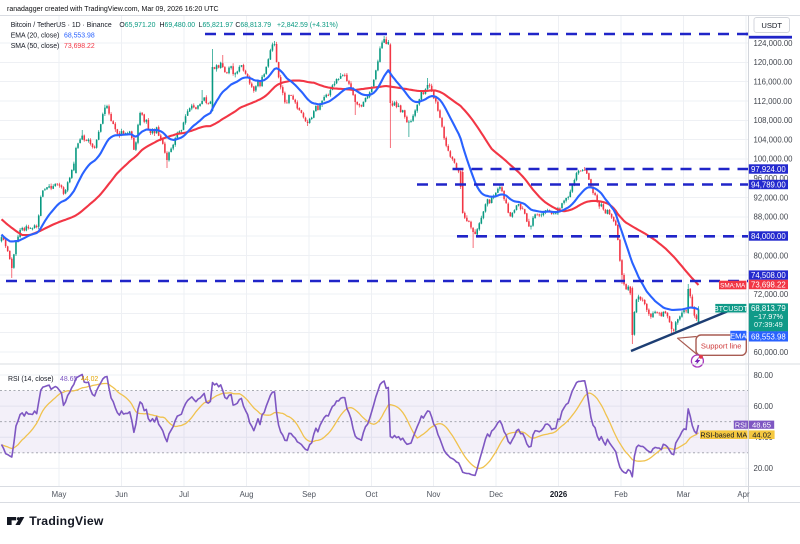 The image size is (800, 544). Describe the element at coordinates (559, 494) in the screenshot. I see `svg-text: 2026` at that location.